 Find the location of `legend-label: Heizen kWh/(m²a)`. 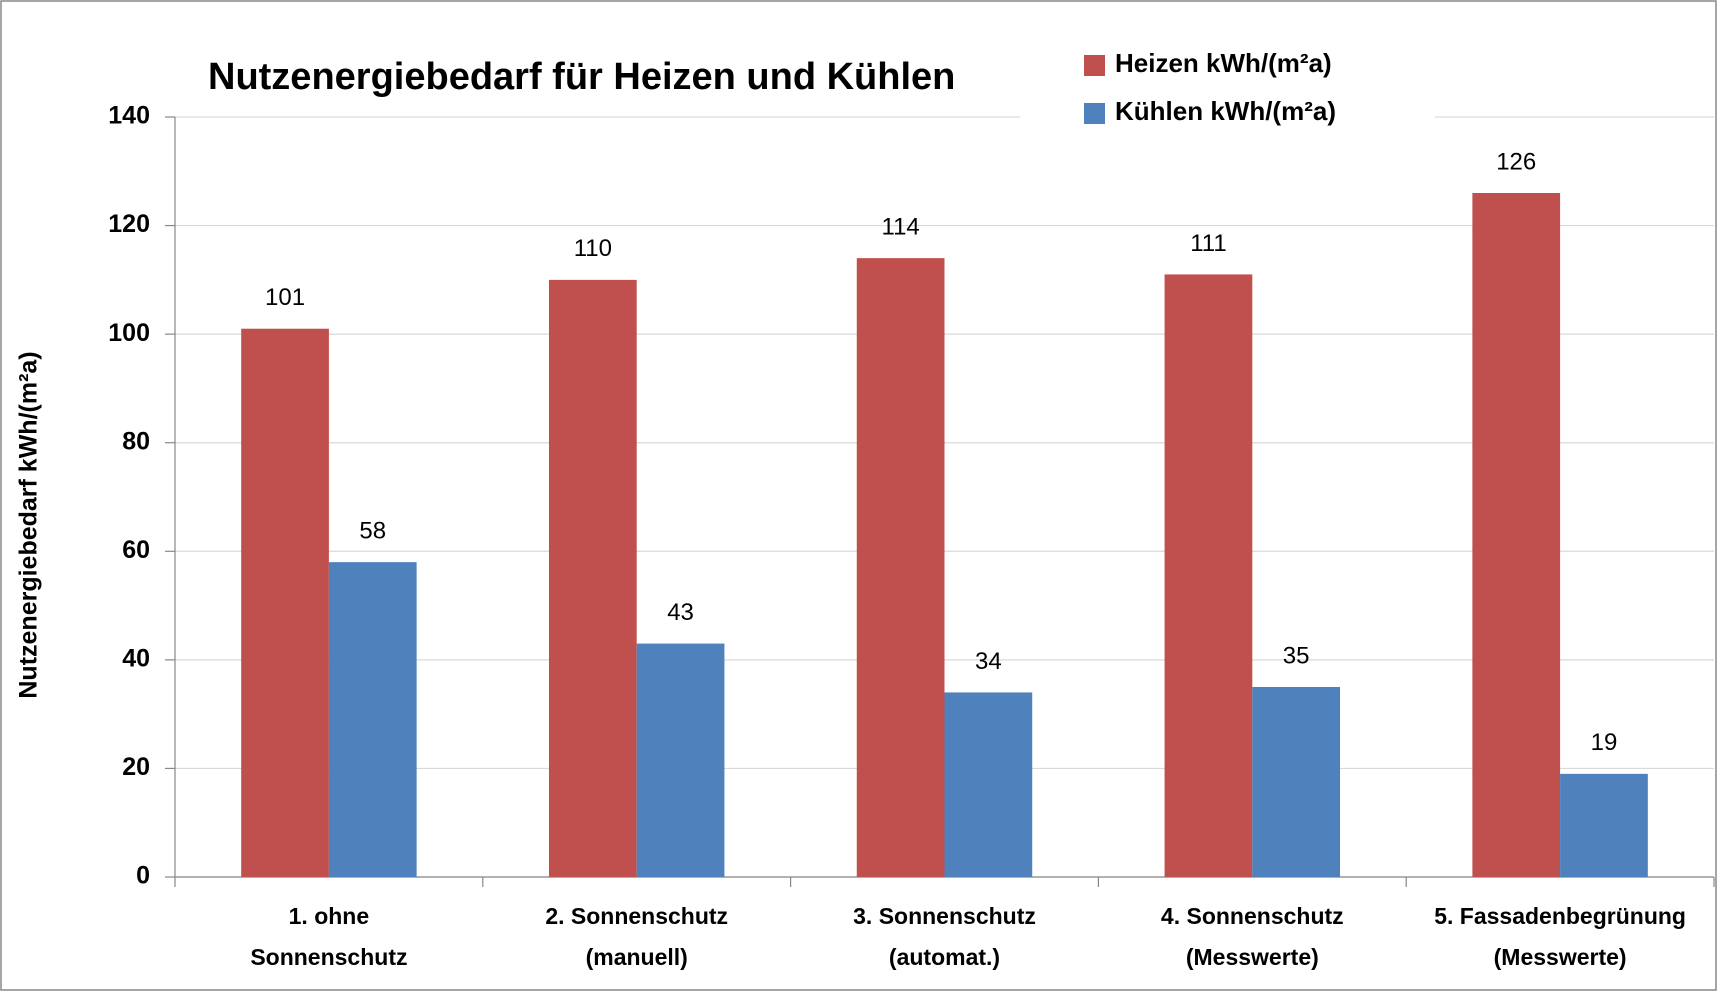

legend-label: Heizen kWh/(m²a) is located at coordinates (1223, 63).